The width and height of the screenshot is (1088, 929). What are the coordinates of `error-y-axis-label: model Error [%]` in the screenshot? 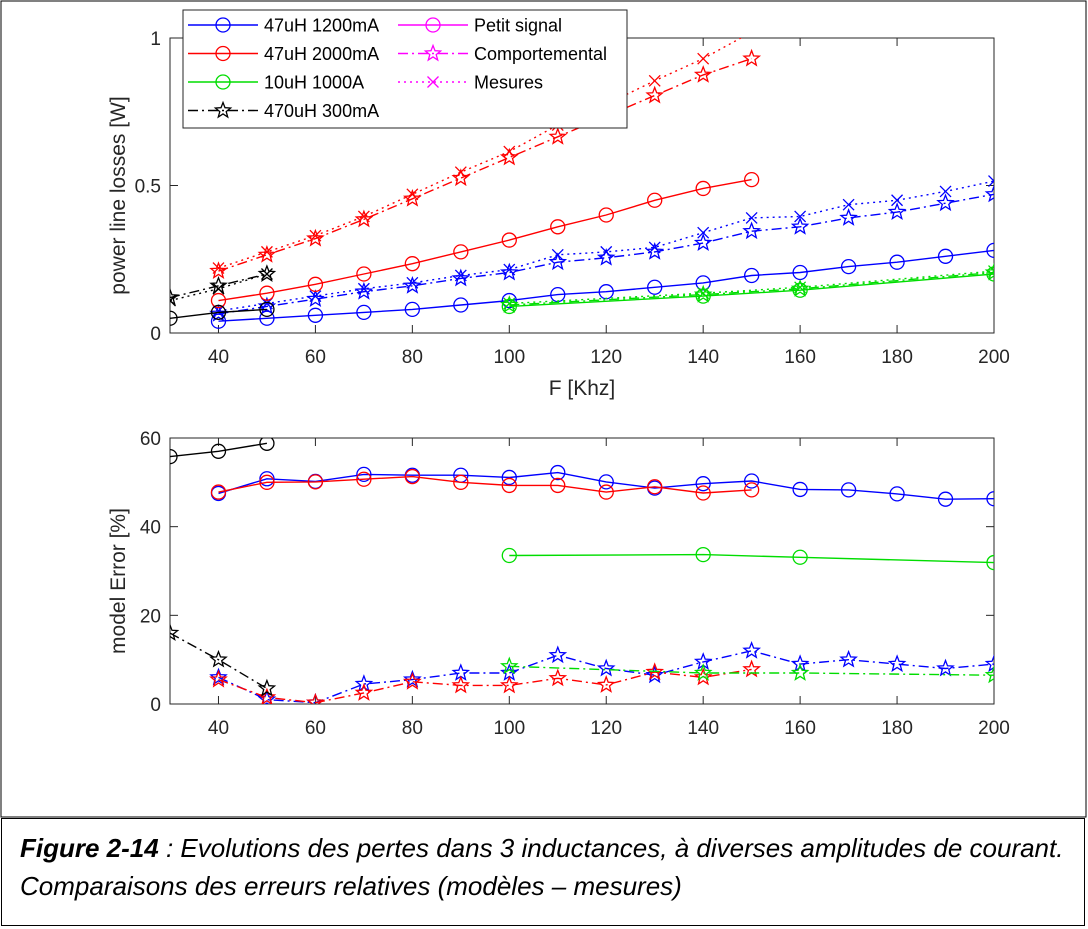 It's located at (118, 581).